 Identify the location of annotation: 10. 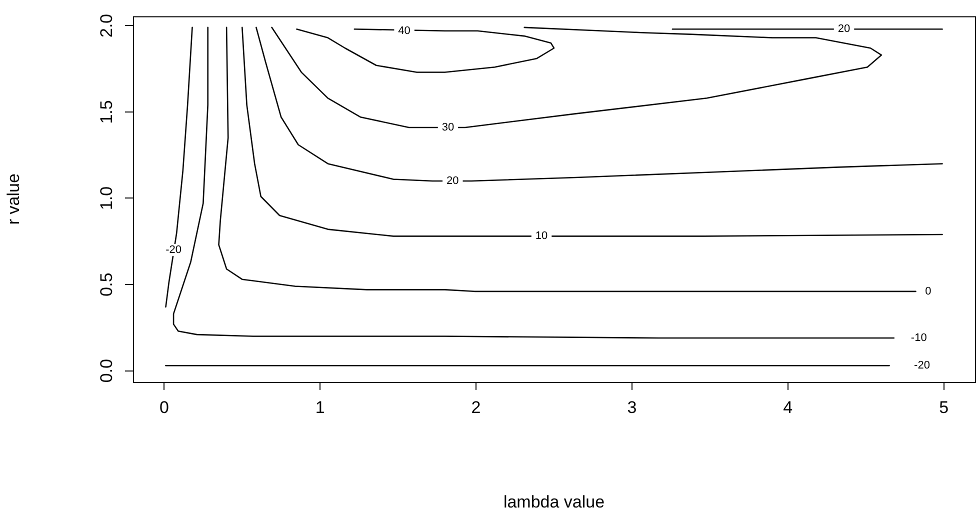
(541, 236).